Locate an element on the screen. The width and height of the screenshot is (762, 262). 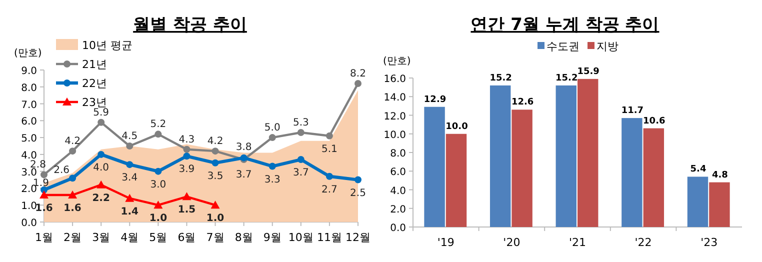
y-tick-label: 5.0 is located at coordinates (29, 139).